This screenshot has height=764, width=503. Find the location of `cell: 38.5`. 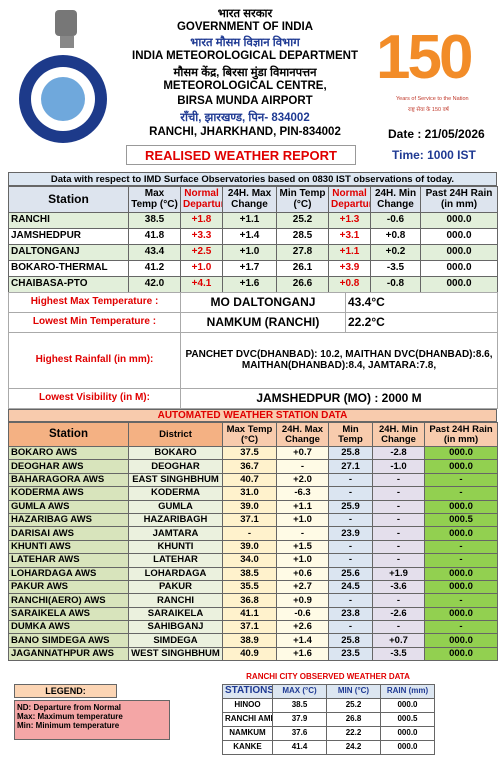

cell: 38.5 is located at coordinates (299, 705).